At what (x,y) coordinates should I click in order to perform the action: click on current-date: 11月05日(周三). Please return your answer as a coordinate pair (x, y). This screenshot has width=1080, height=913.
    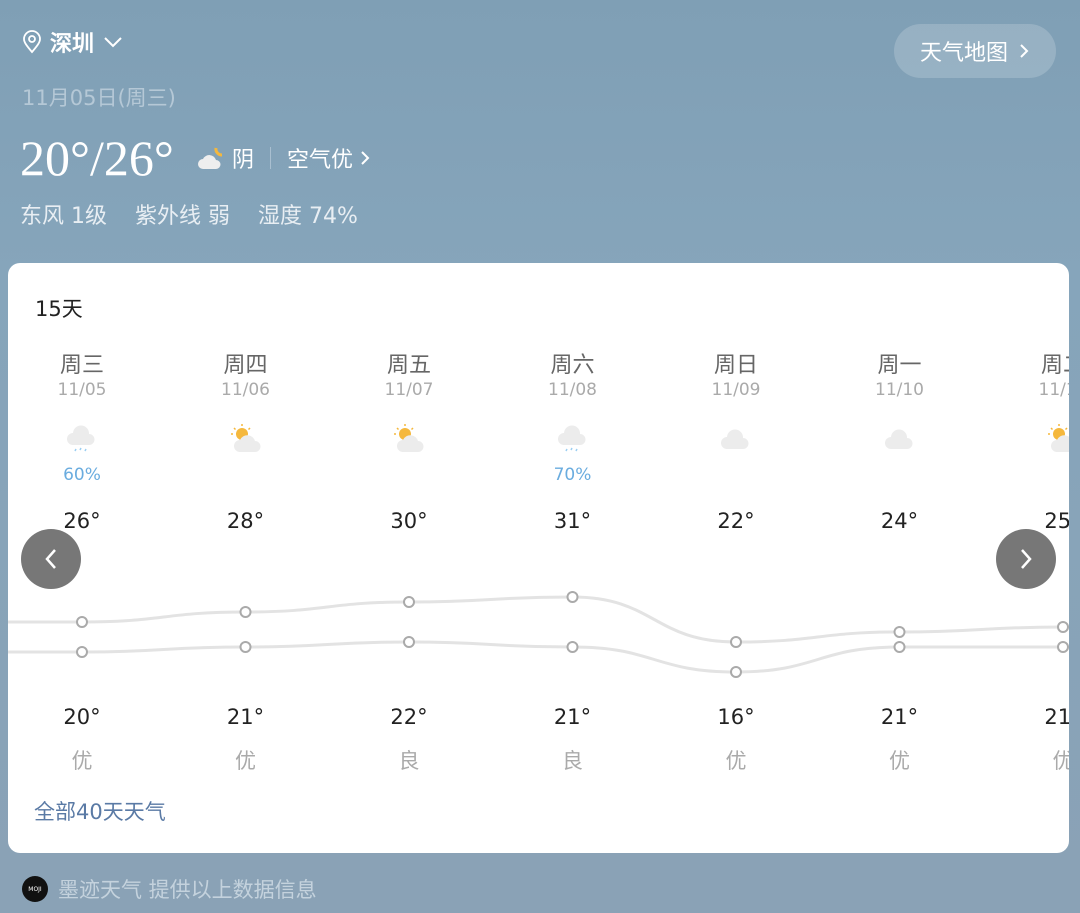
    Looking at the image, I should click on (99, 98).